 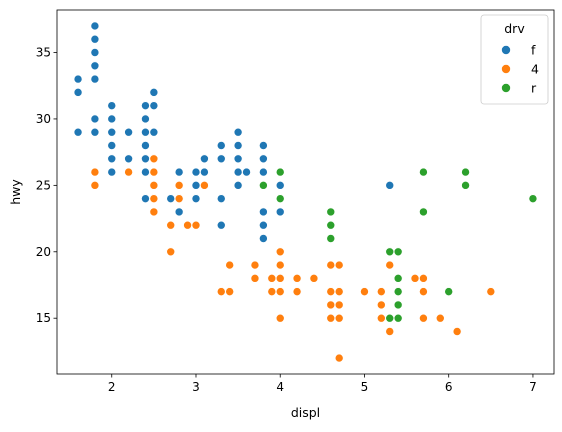 What do you see at coordinates (15, 192) in the screenshot?
I see `y-axis-label: hwy` at bounding box center [15, 192].